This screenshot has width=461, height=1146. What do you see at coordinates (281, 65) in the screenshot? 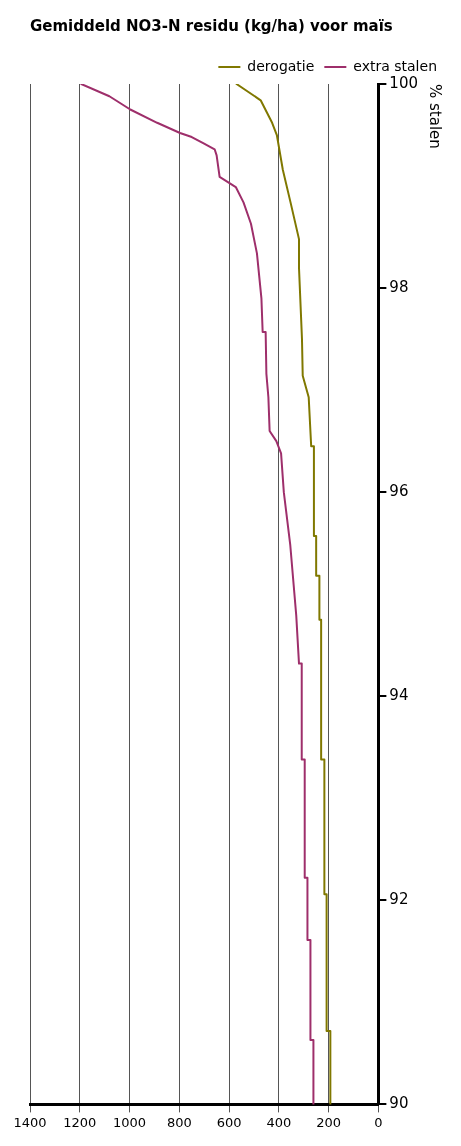
I see `legend-label: derogatie` at bounding box center [281, 65].